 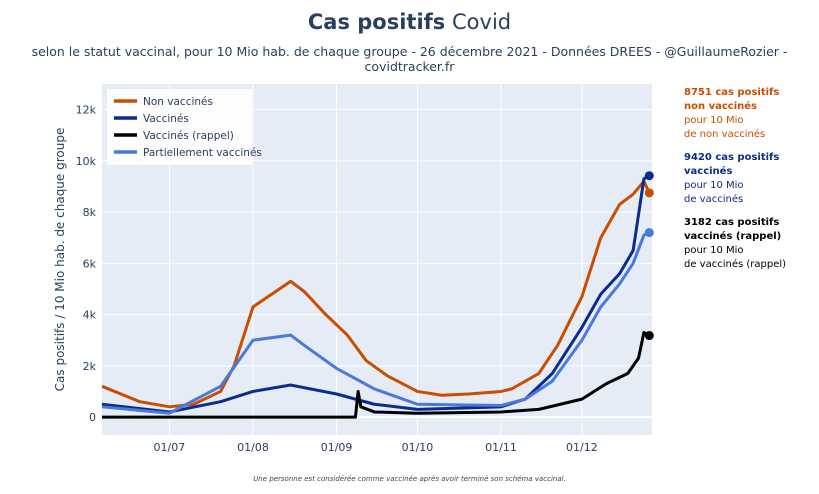 What do you see at coordinates (376, 22) in the screenshot?
I see `title-bold: Cas positifs` at bounding box center [376, 22].